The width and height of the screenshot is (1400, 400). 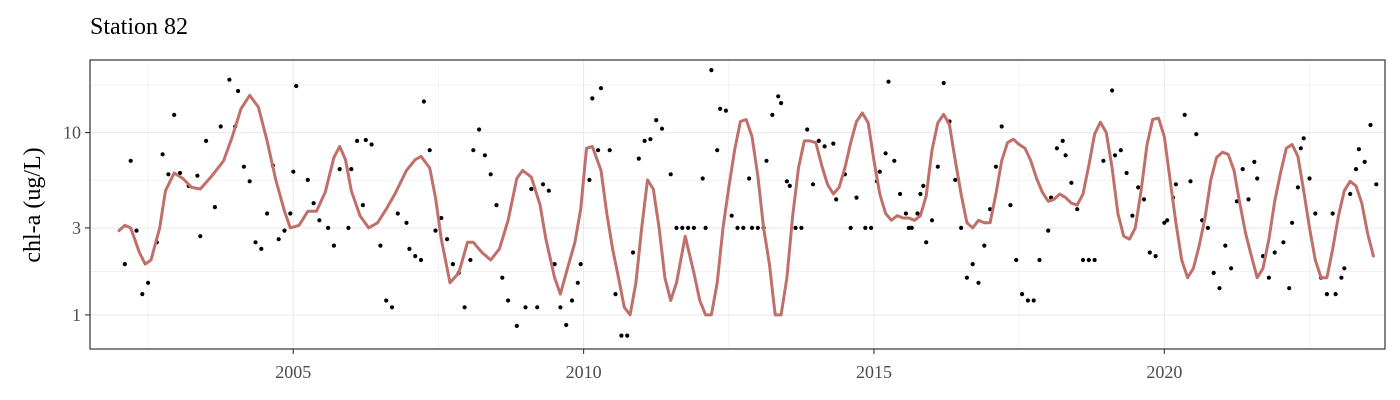 What do you see at coordinates (139, 27) in the screenshot?
I see `chart-title: Station 82` at bounding box center [139, 27].